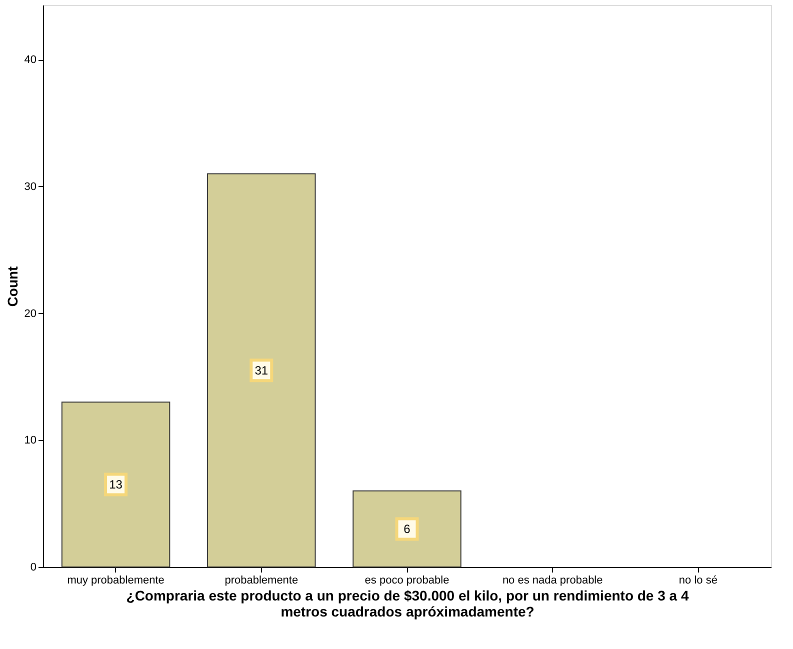 Image resolution: width=793 pixels, height=649 pixels. I want to click on x-axis-title: ¿Compraria este producto a un precio de $30.000 el kilo, por un rendimiento de 3 a 4 metros cuadrados apróximadamente?, so click(407, 604).